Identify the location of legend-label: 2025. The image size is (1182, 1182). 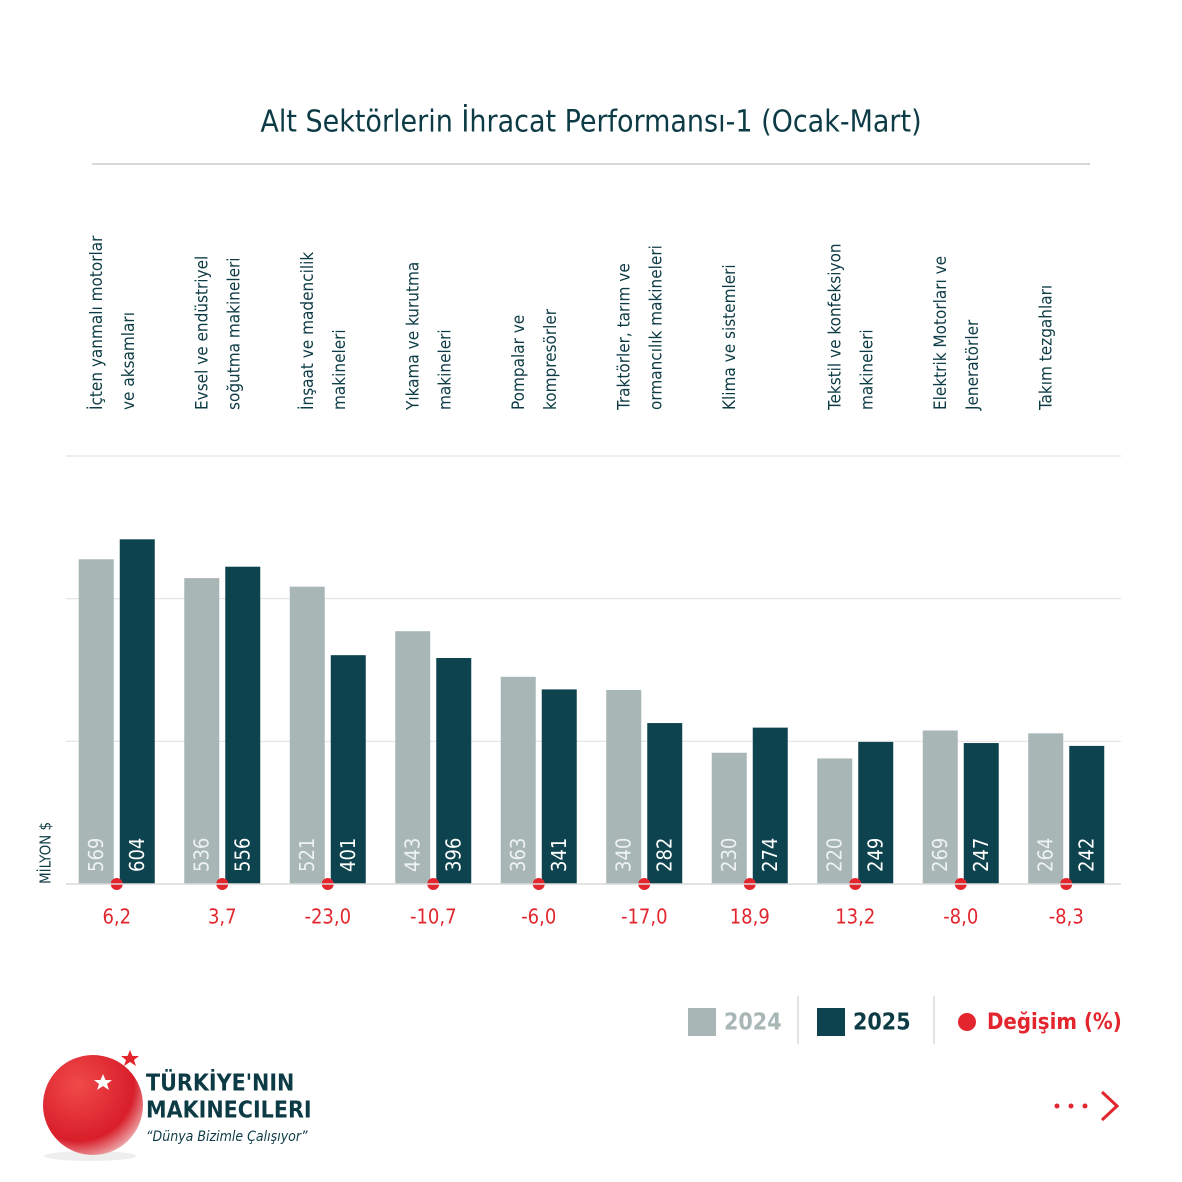
(882, 1023).